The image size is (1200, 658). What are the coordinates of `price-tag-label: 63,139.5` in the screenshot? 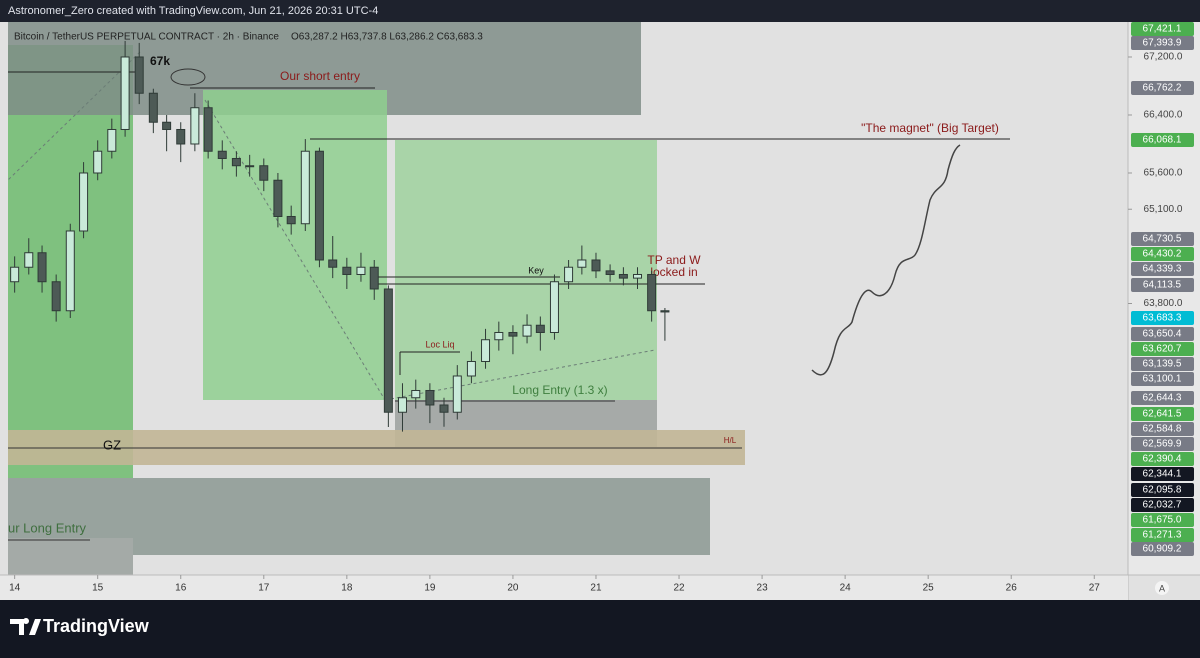 It's located at (1162, 364).